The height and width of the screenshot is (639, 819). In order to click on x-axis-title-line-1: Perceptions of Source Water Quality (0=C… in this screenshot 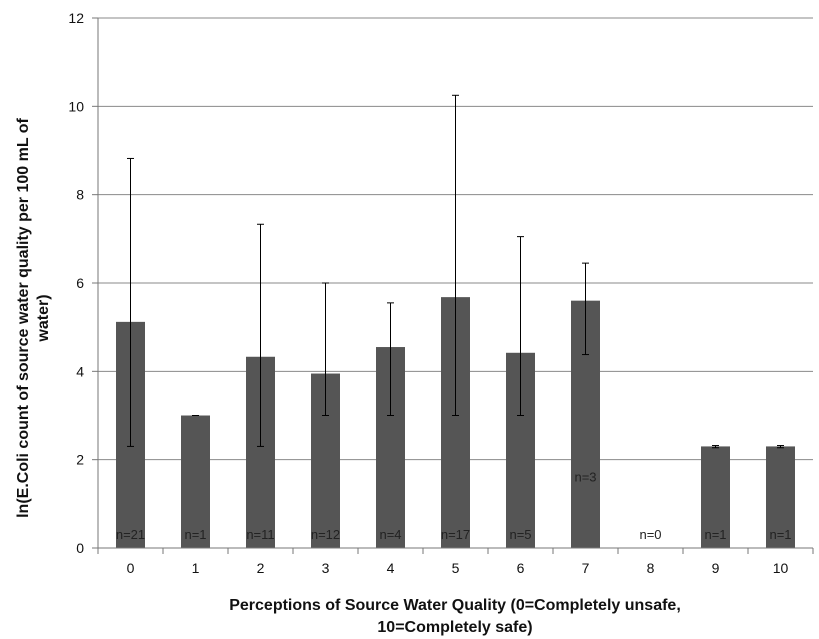, I will do `click(455, 605)`.